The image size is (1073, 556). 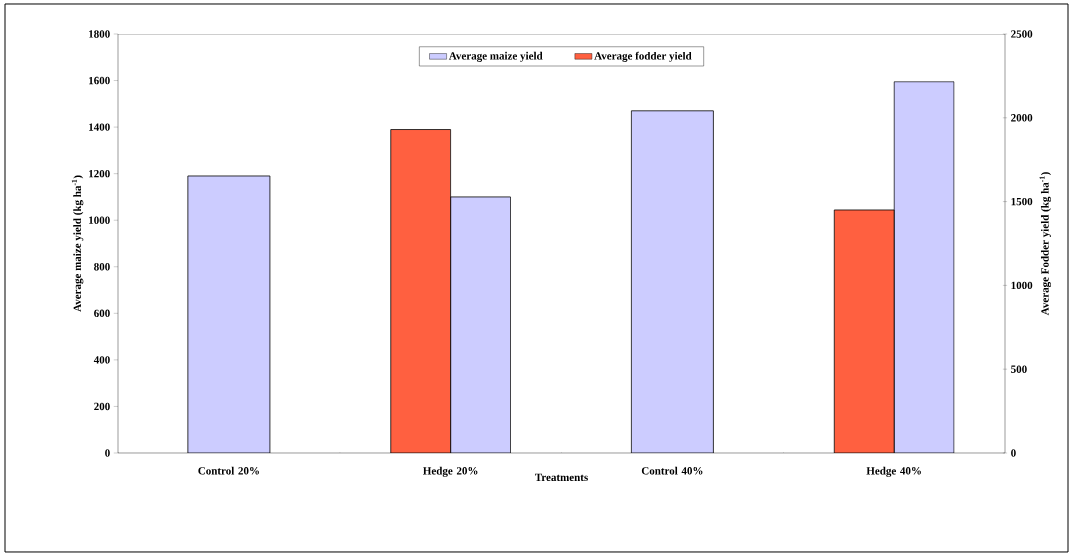 What do you see at coordinates (1013, 453) in the screenshot?
I see `y2-tick-label: 0` at bounding box center [1013, 453].